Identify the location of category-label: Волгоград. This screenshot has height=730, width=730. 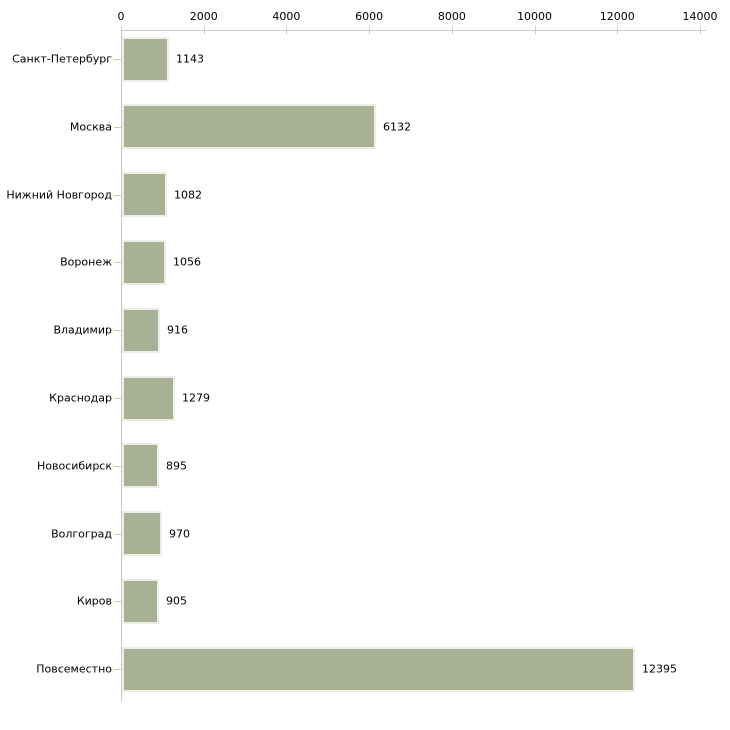
(81, 534).